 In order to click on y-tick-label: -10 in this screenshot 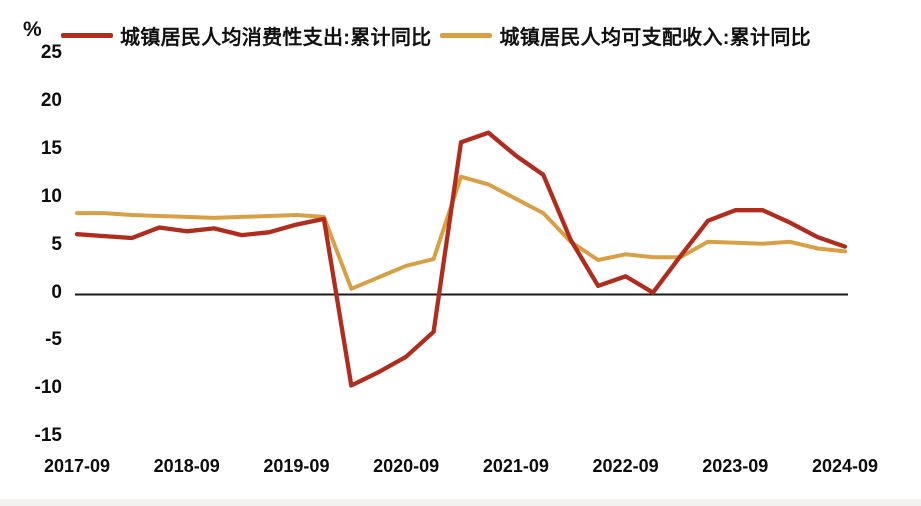, I will do `click(48, 388)`.